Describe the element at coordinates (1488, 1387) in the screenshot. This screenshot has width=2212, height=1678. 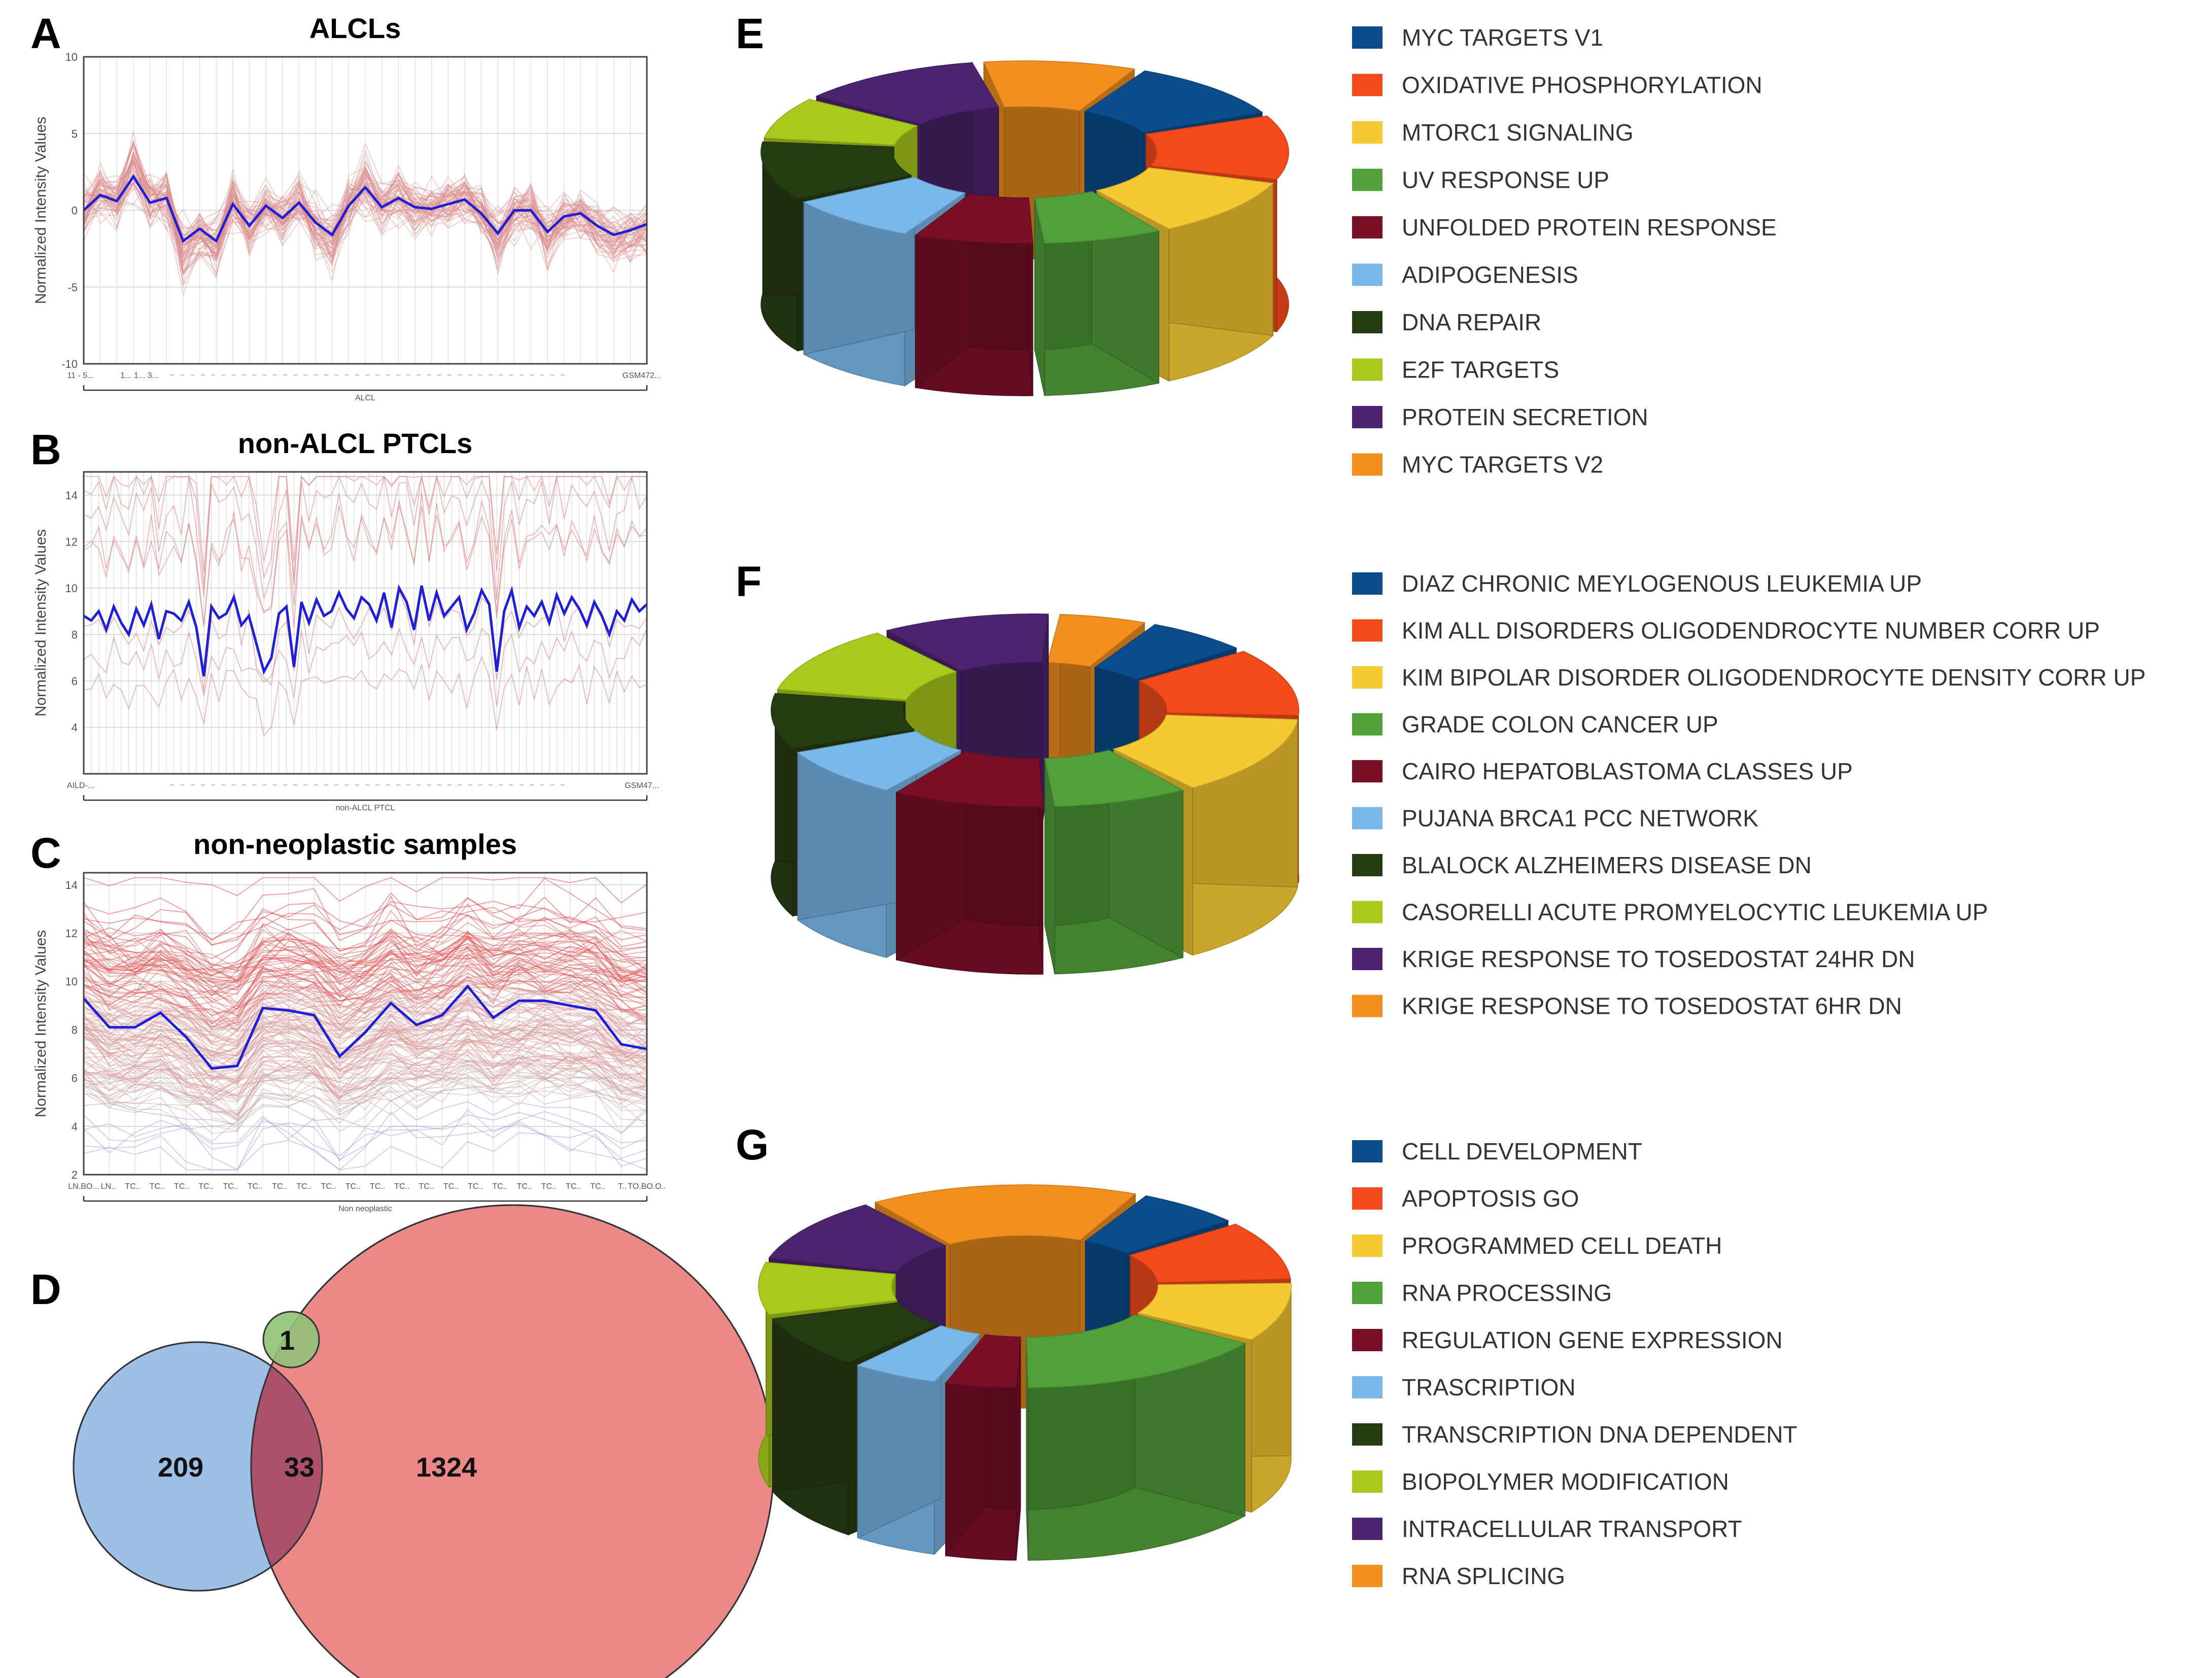
I see `legend-label: TRASCRIPTION` at that location.